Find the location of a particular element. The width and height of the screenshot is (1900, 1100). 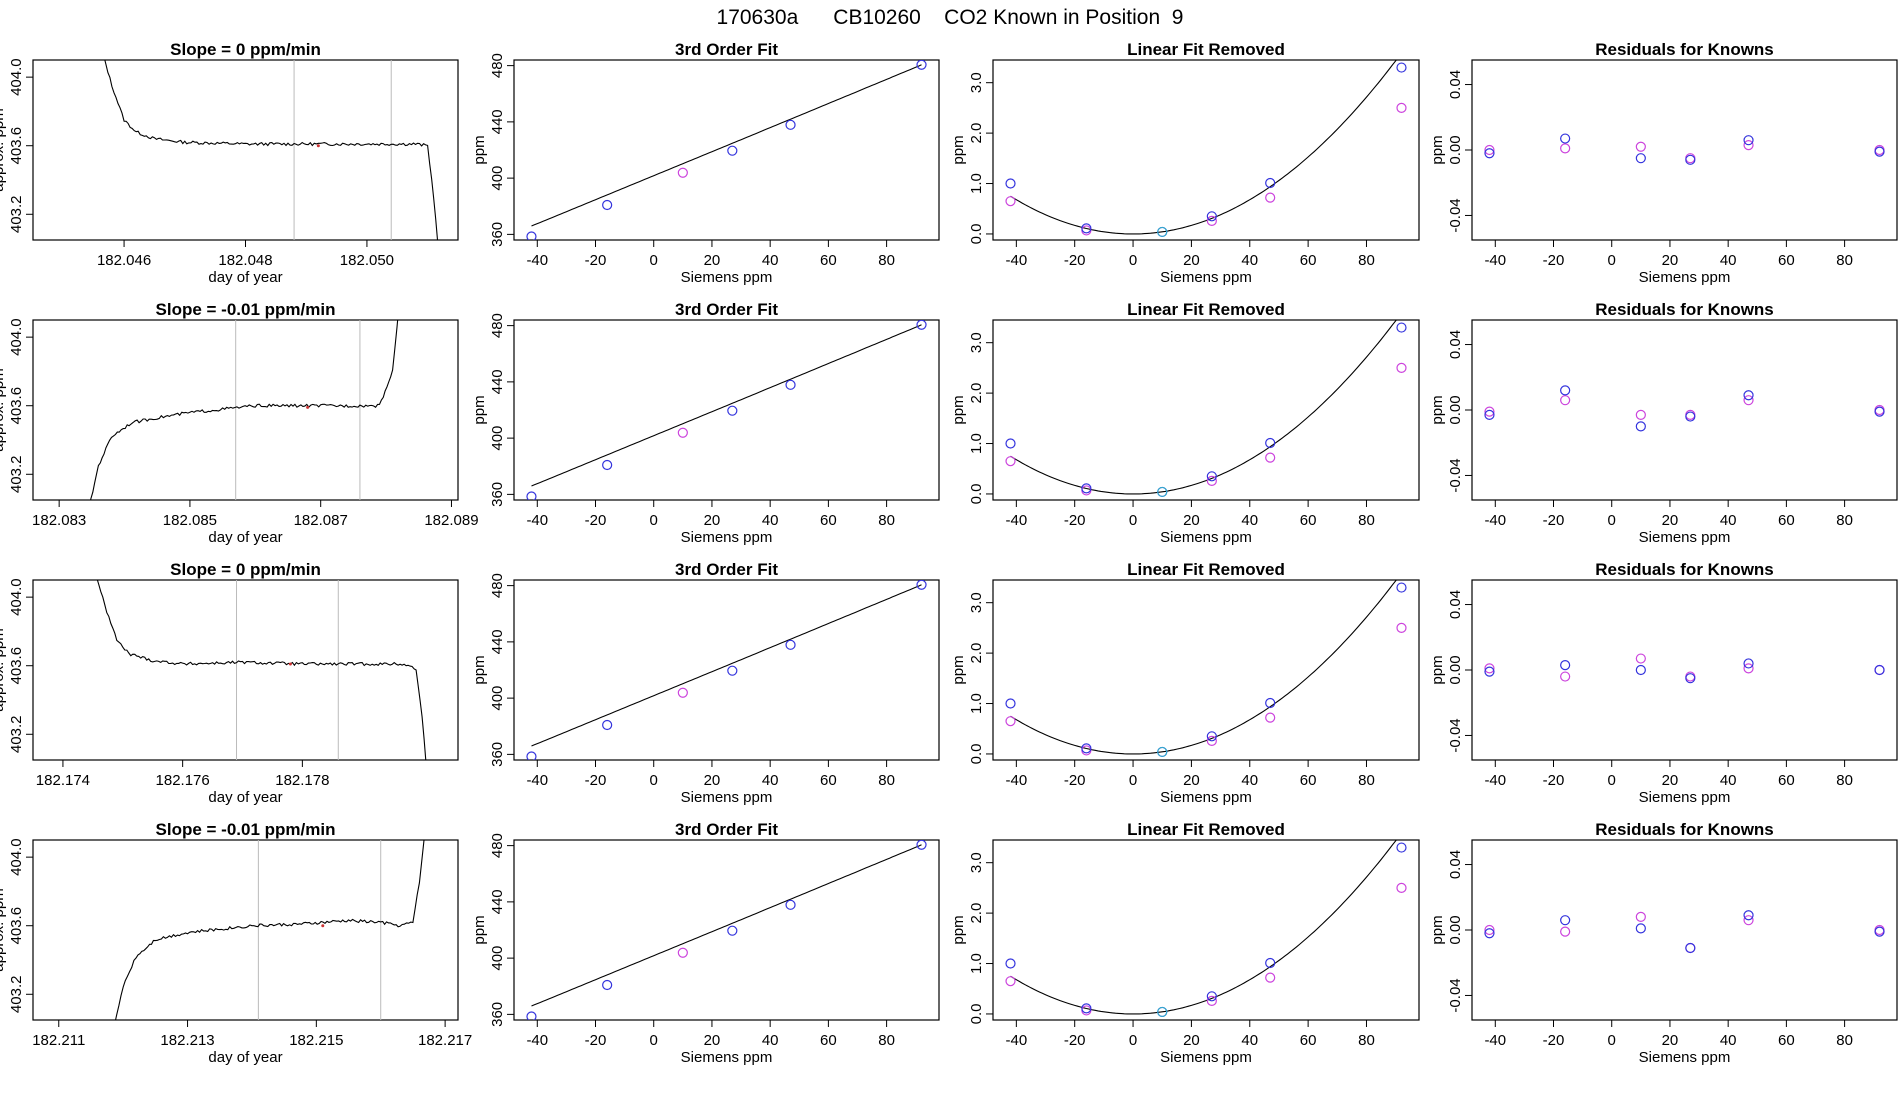

fit-curve is located at coordinates (726, 665).